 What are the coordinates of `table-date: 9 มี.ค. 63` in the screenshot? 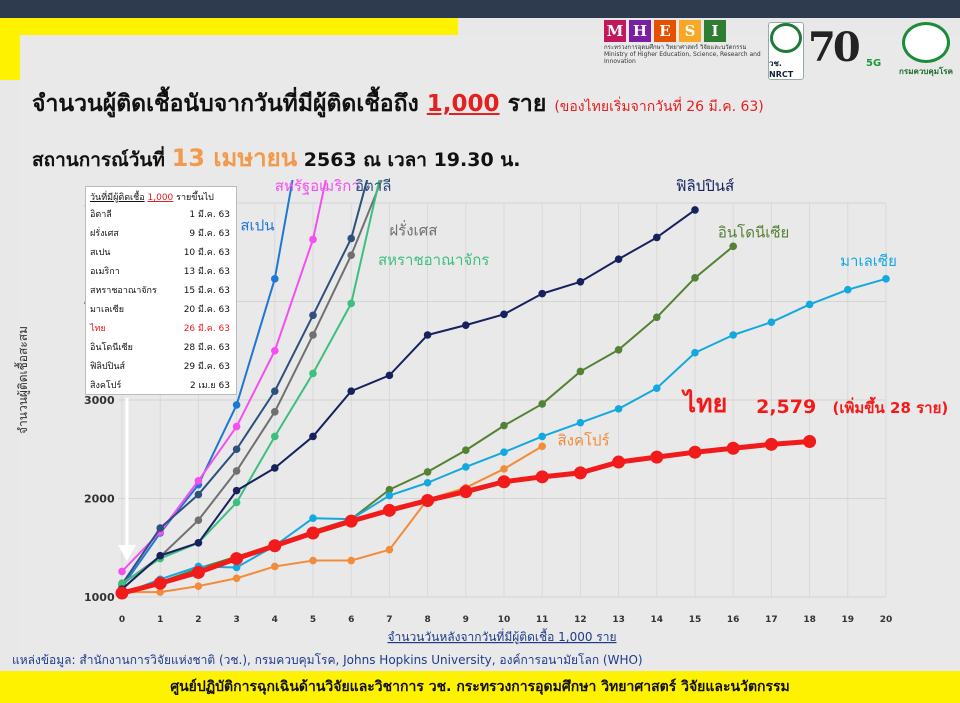 It's located at (209, 234).